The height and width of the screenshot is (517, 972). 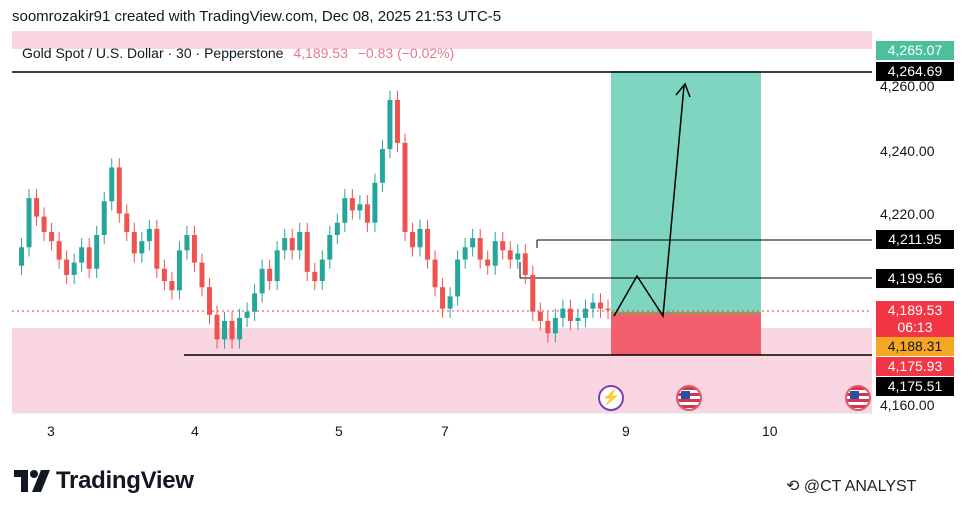 What do you see at coordinates (907, 86) in the screenshot?
I see `y-tick: 4,260.00` at bounding box center [907, 86].